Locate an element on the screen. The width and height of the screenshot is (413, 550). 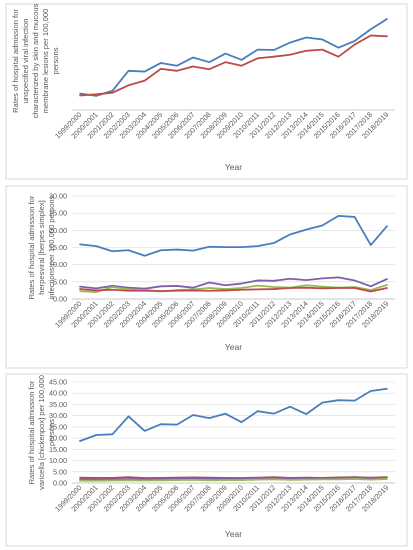
y-tick-label: 45.00 is located at coordinates (58, 382).